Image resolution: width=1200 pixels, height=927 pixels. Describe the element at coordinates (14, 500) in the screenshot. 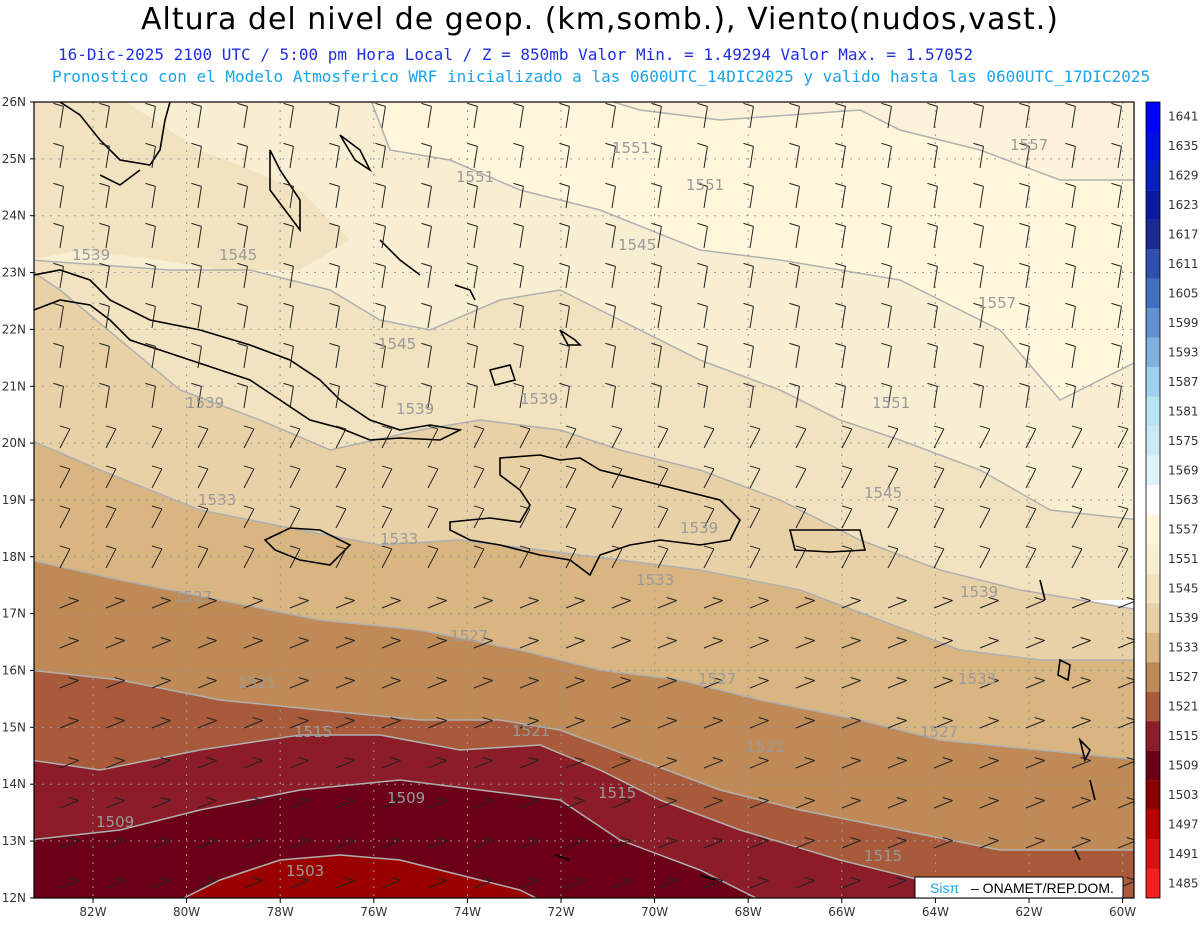

I see `lat-label: 19N` at that location.